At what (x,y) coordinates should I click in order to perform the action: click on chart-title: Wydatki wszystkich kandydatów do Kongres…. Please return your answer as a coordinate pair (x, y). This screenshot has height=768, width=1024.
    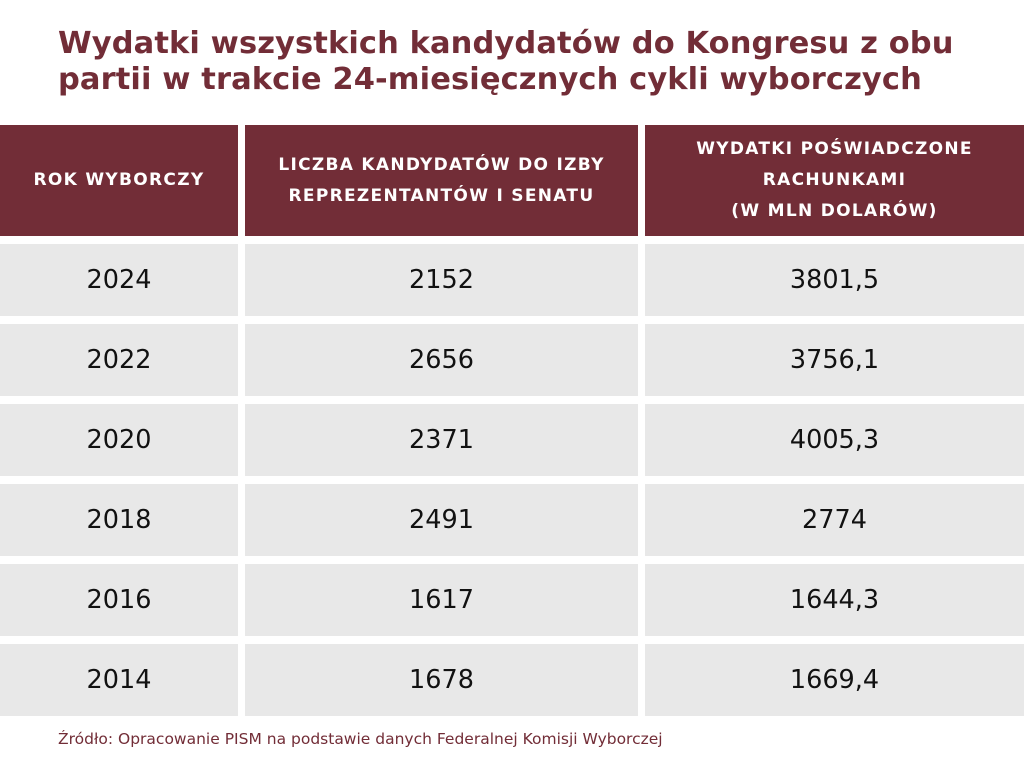
    Looking at the image, I should click on (528, 62).